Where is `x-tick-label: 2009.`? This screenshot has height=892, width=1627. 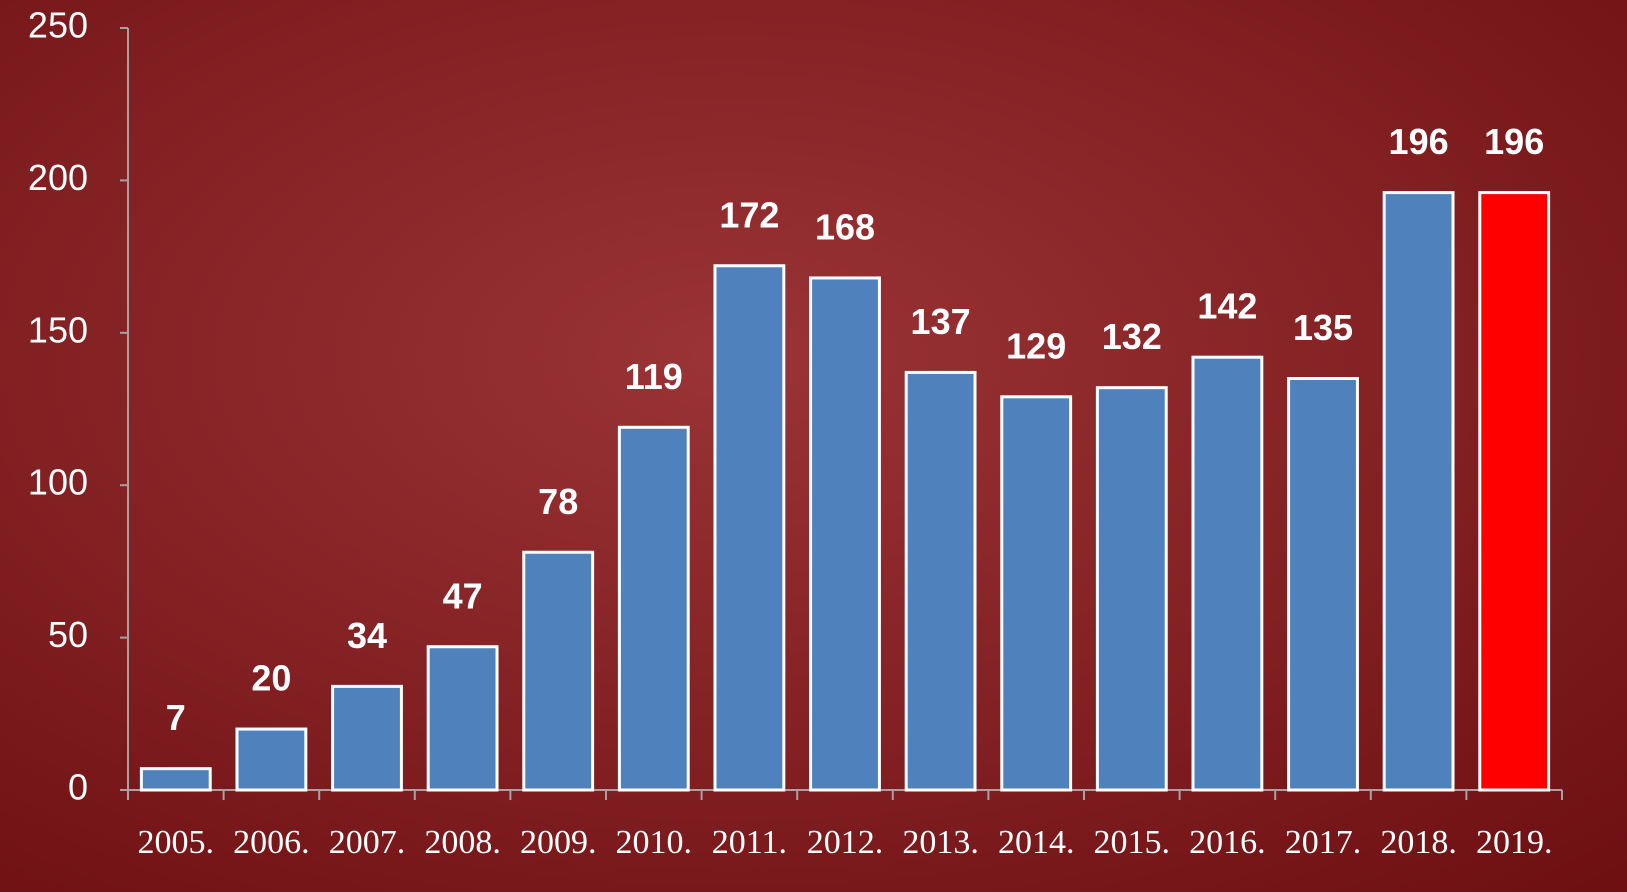 x-tick-label: 2009. is located at coordinates (558, 842).